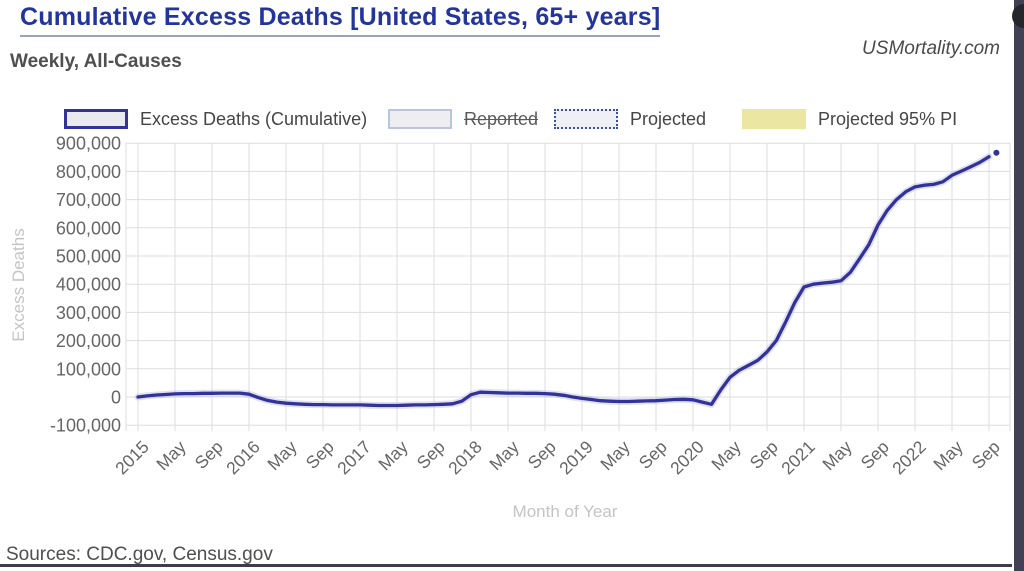 Image resolution: width=1024 pixels, height=571 pixels. Describe the element at coordinates (354, 458) in the screenshot. I see `x-tick-label: 2017` at that location.